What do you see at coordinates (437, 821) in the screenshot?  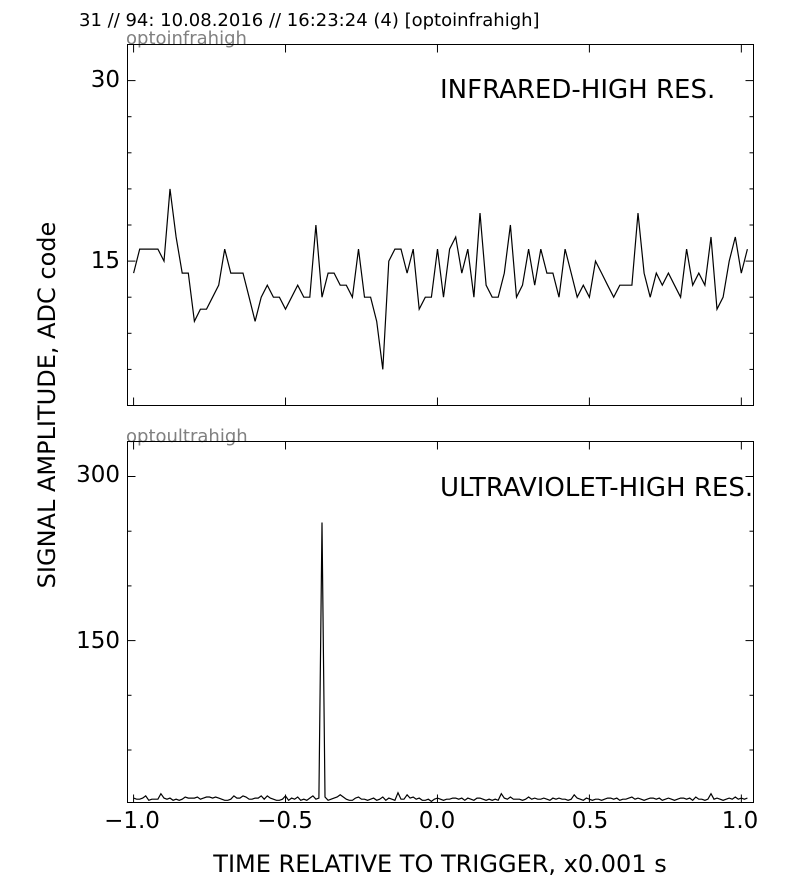 I see `xtick-label-0: 0.0` at bounding box center [437, 821].